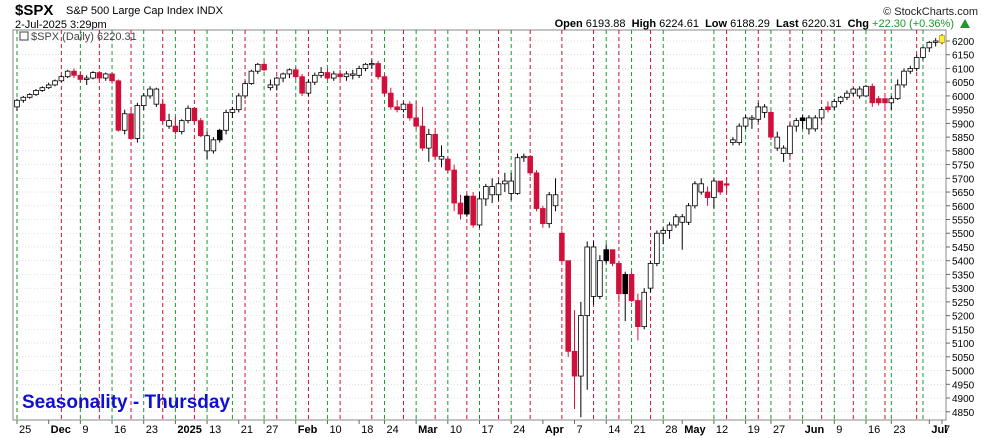 The width and height of the screenshot is (990, 438). I want to click on x-tick-label: 7, so click(947, 430).